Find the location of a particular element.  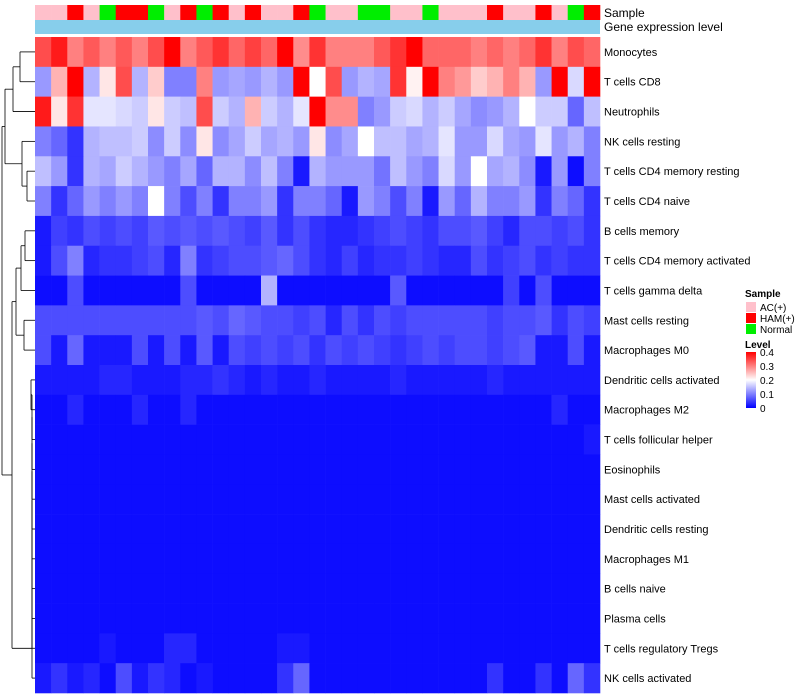

row-label: Eosinophils is located at coordinates (632, 470).